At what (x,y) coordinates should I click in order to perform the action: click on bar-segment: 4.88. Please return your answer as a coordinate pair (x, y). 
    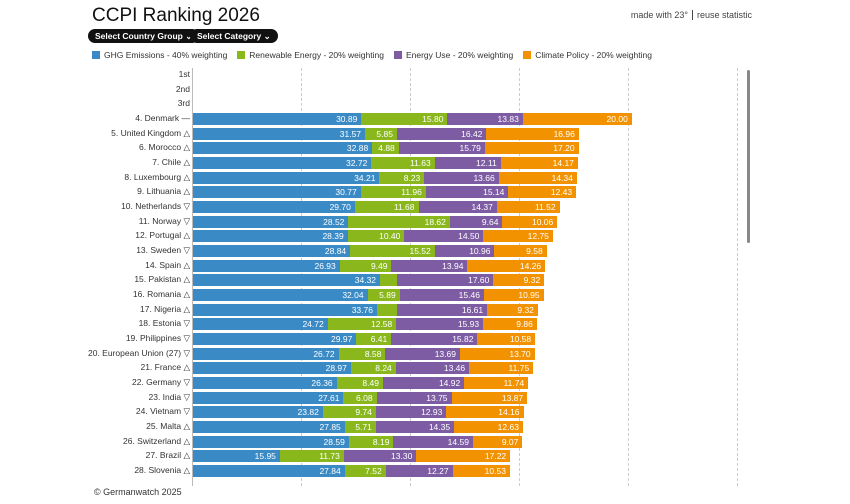
    Looking at the image, I should click on (385, 148).